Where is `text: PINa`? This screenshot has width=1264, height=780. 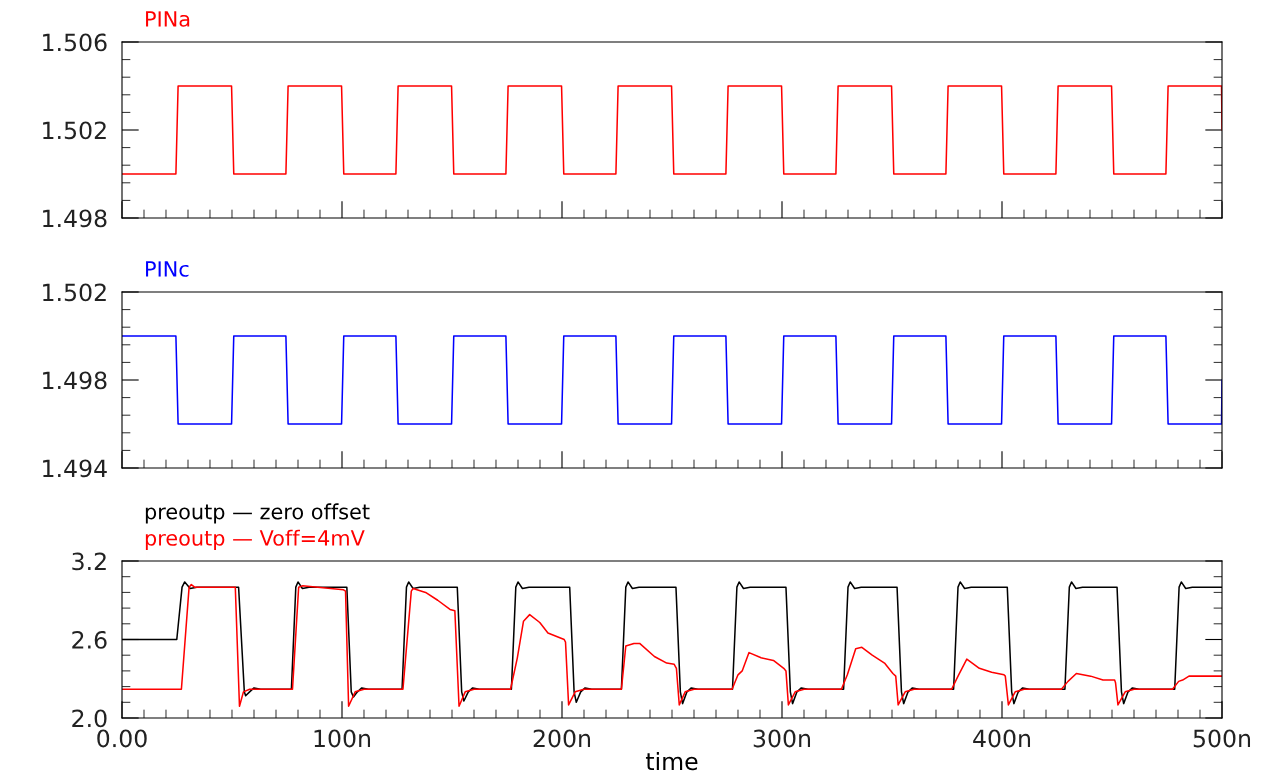 text: PINa is located at coordinates (168, 19).